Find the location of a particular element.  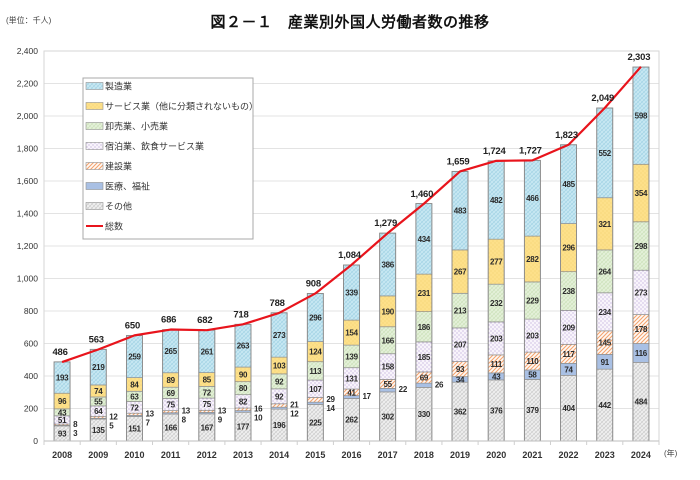

total-value-label: 1,823 is located at coordinates (566, 135).